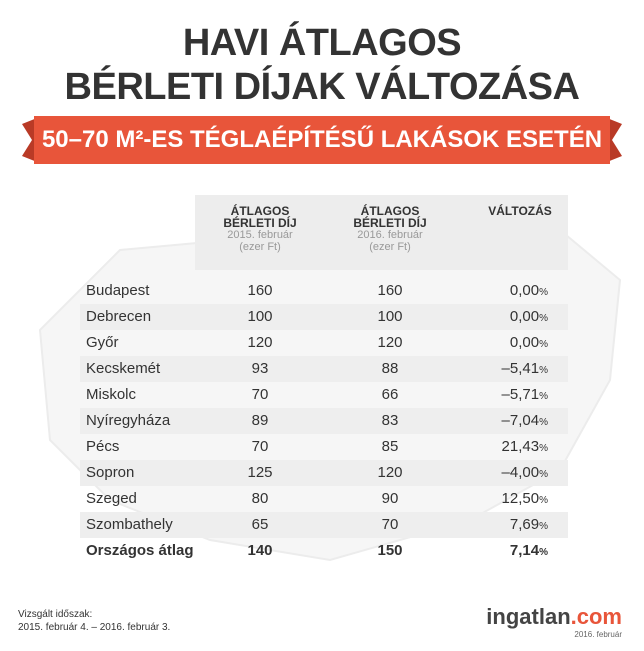  I want to click on city-cell: Budapest, so click(118, 290).